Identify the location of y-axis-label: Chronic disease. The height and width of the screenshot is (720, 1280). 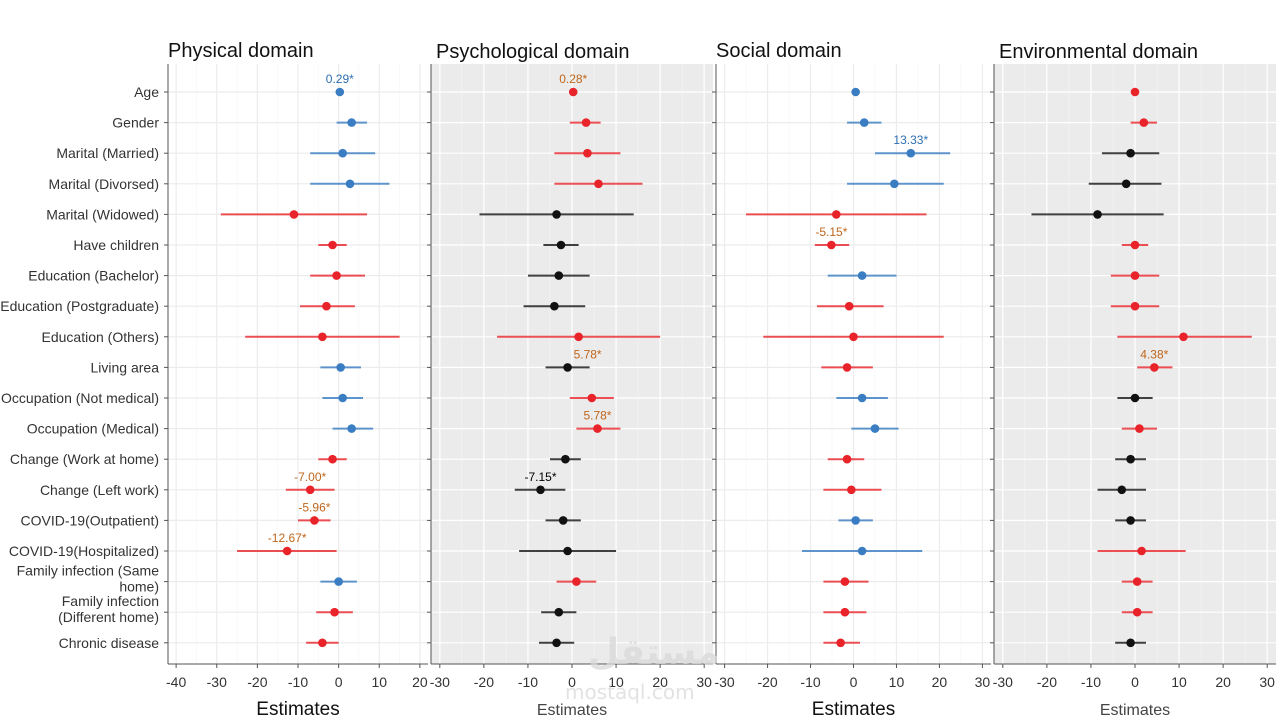
(109, 643).